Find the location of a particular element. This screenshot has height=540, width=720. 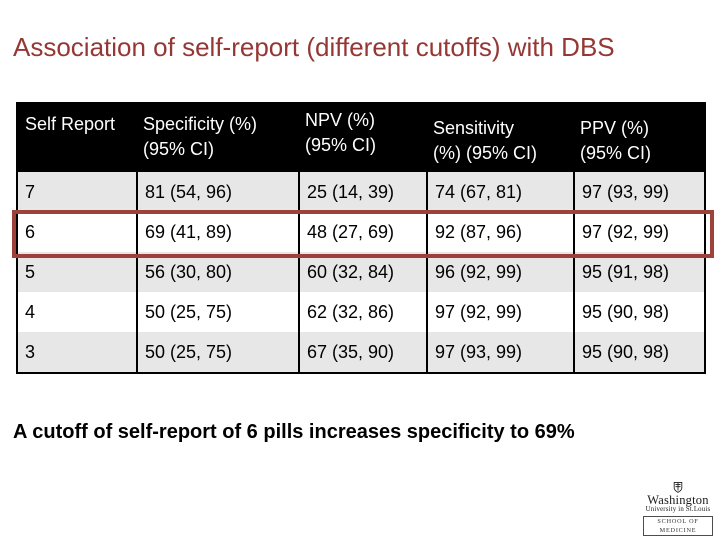

cell-npv: 48 (27, 69) is located at coordinates (362, 232).